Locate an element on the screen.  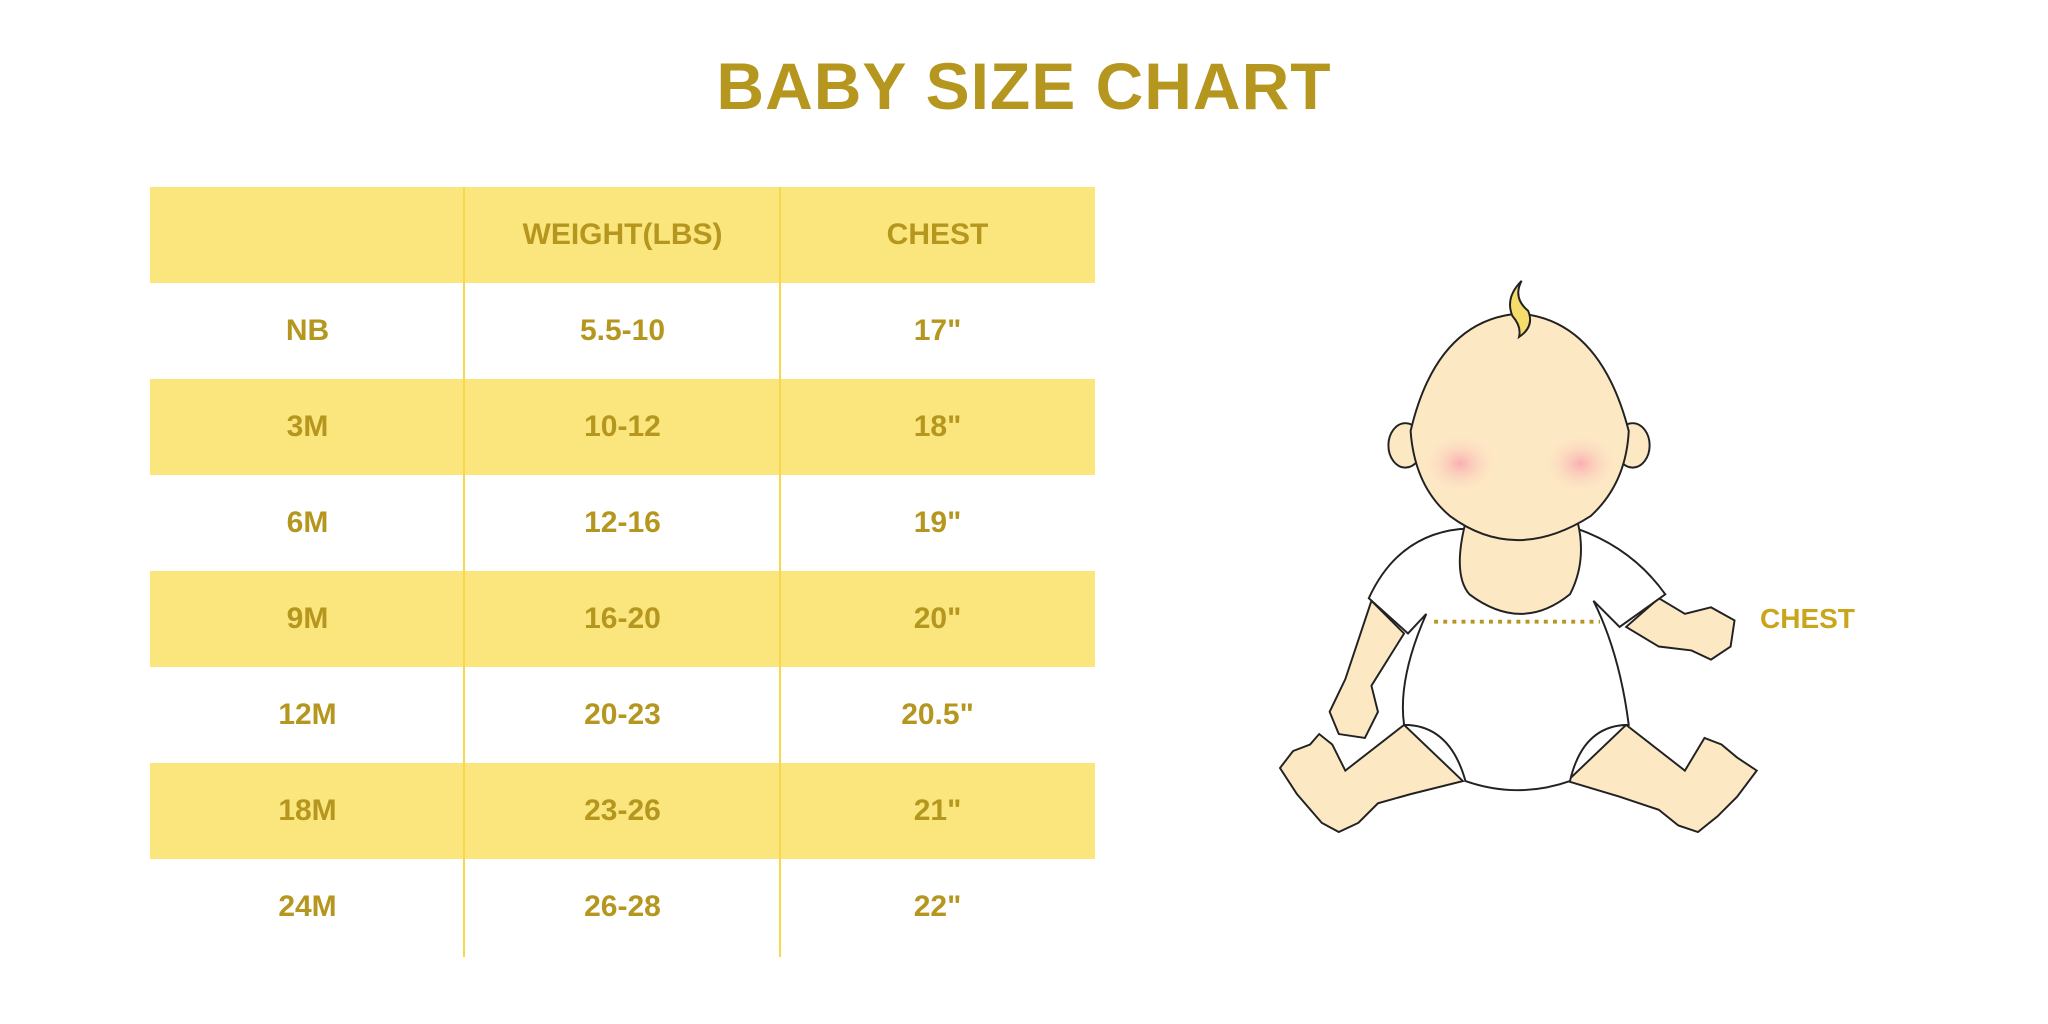
cell-size: 24M is located at coordinates (307, 906).